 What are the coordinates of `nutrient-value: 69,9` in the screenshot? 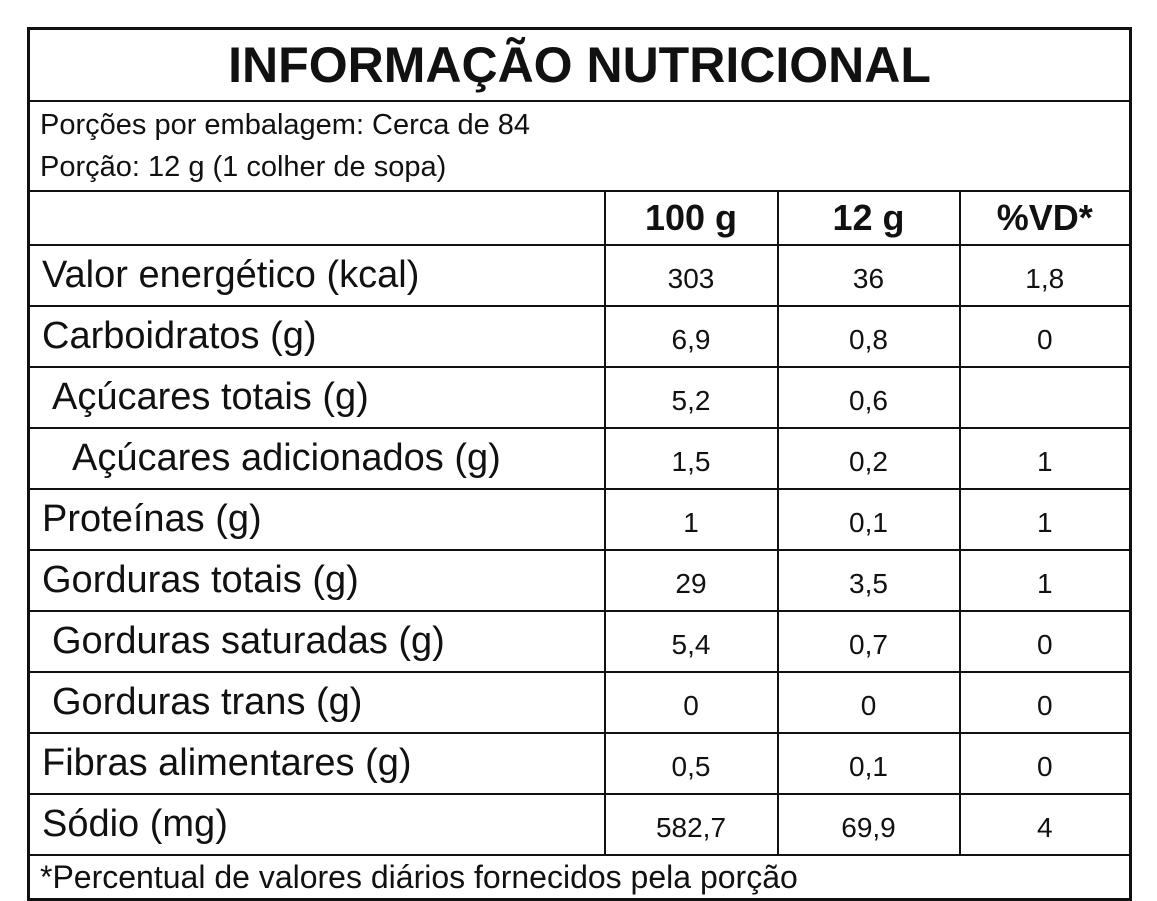 It's located at (868, 824).